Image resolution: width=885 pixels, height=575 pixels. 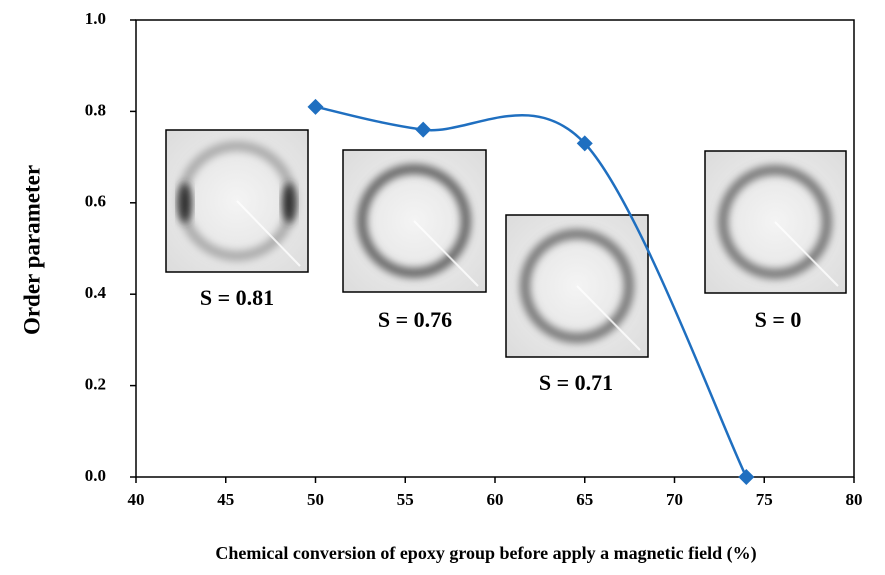 What do you see at coordinates (854, 499) in the screenshot?
I see `x-tick-label: 80` at bounding box center [854, 499].